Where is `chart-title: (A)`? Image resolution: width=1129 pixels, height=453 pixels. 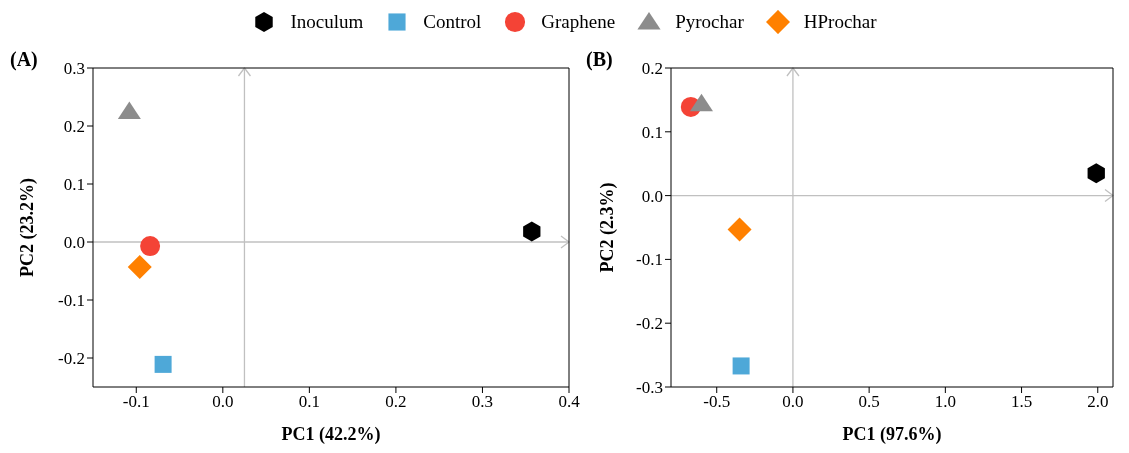
chart-title: (A) is located at coordinates (24, 59).